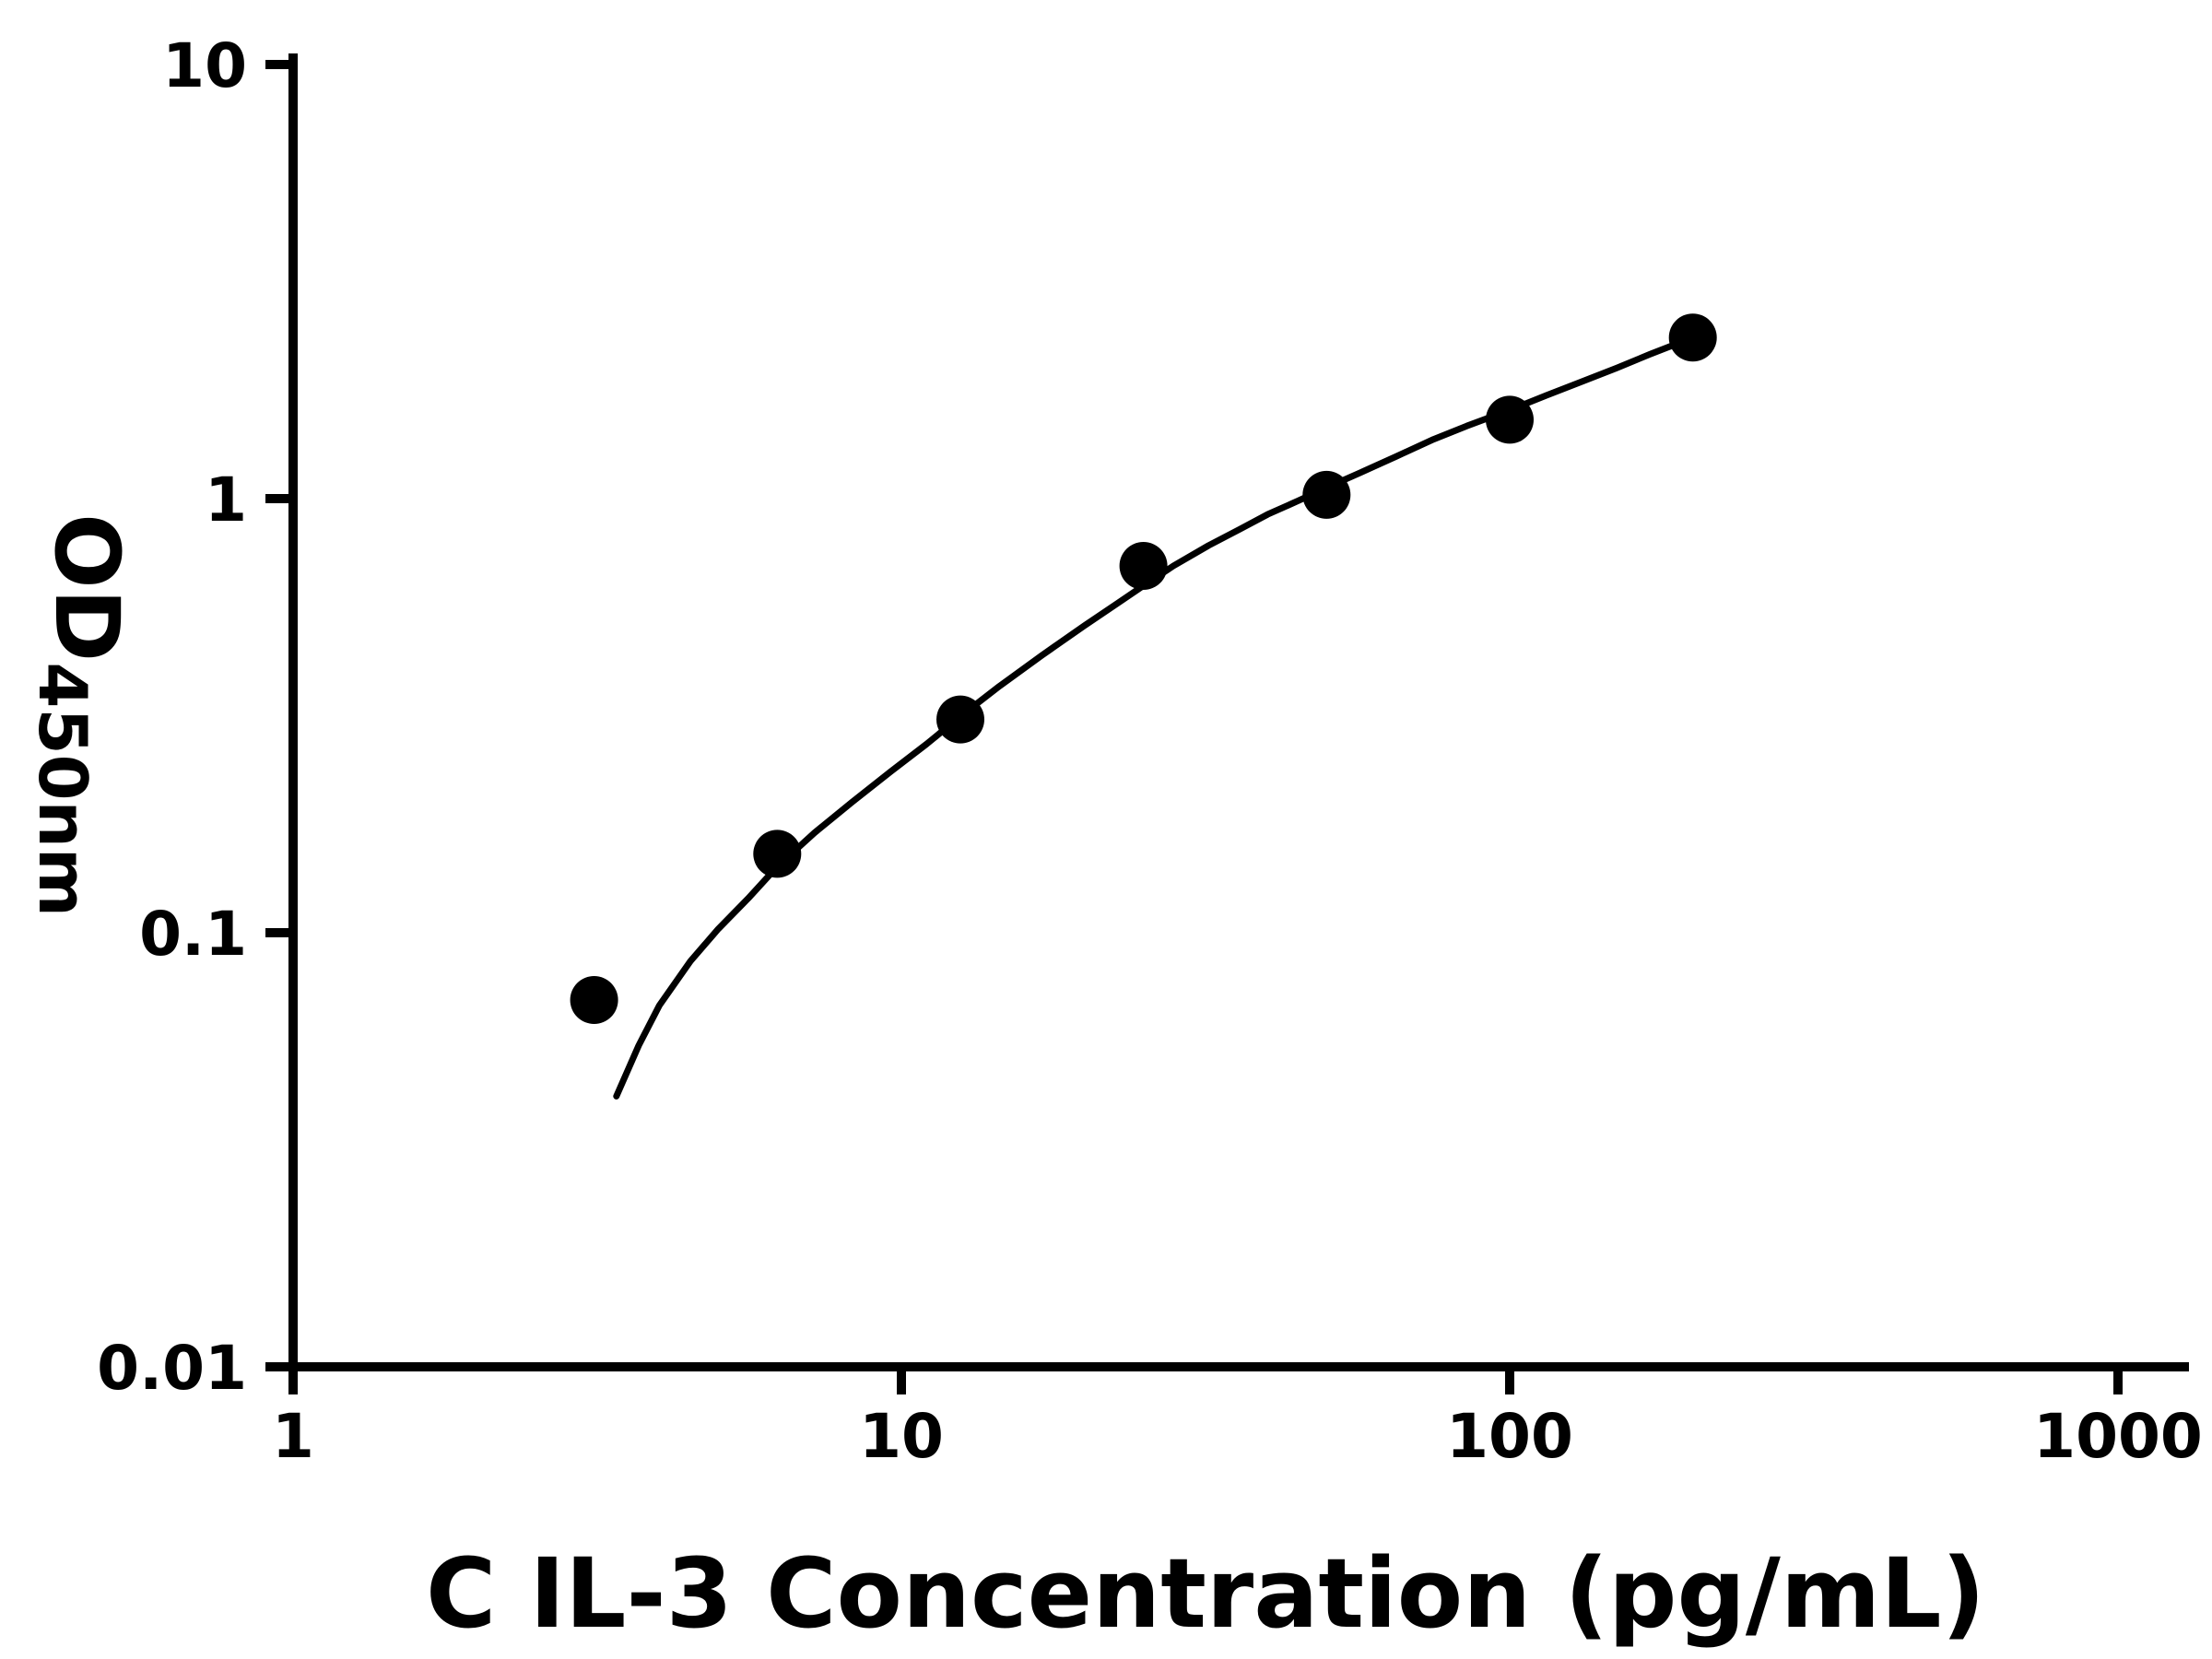 The height and width of the screenshot is (1659, 2212). I want to click on x-tick-label: 1000, so click(2118, 1436).